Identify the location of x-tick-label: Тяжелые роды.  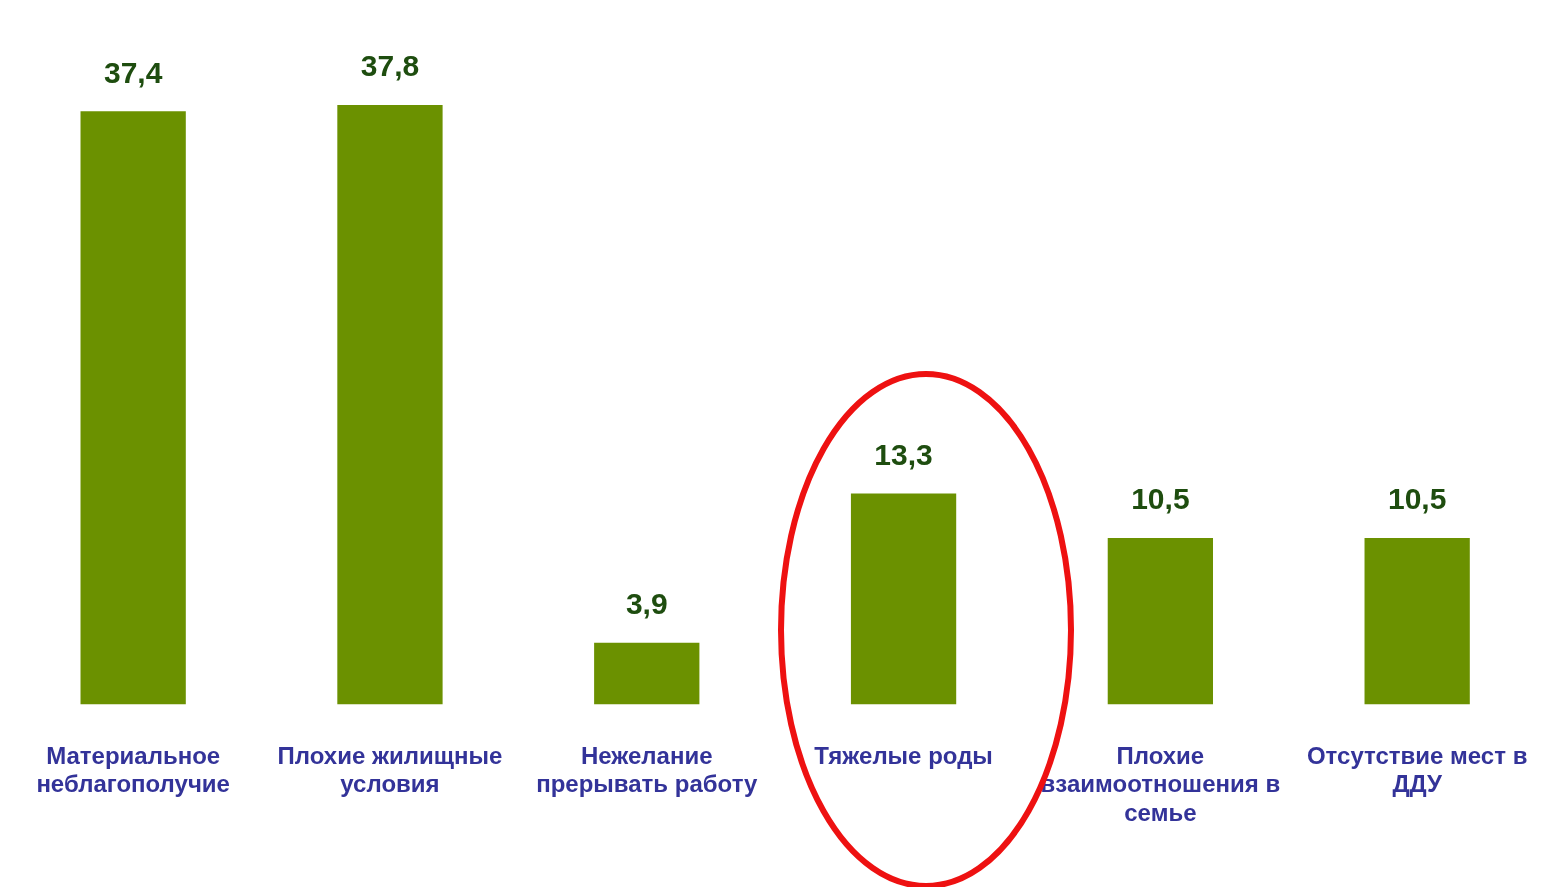
(903, 755).